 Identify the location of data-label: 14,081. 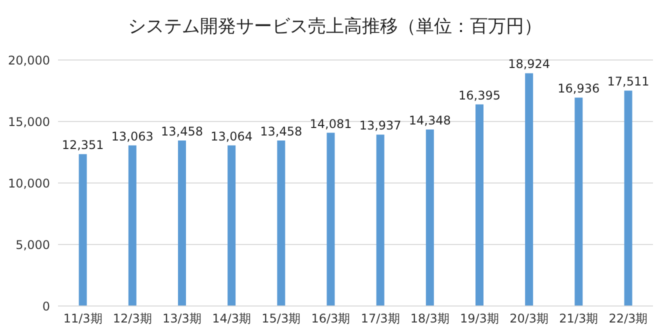
(331, 123).